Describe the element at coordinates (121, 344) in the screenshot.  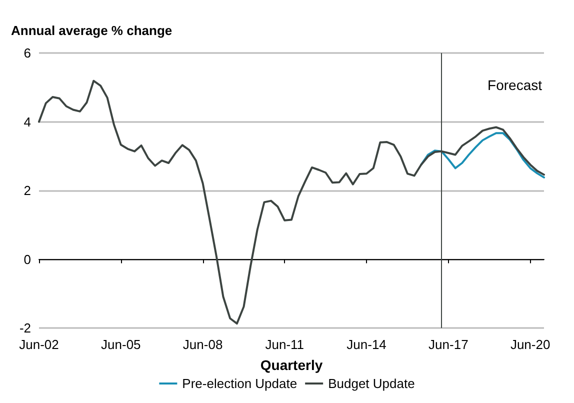
I see `x-tick-label: Jun-05` at that location.